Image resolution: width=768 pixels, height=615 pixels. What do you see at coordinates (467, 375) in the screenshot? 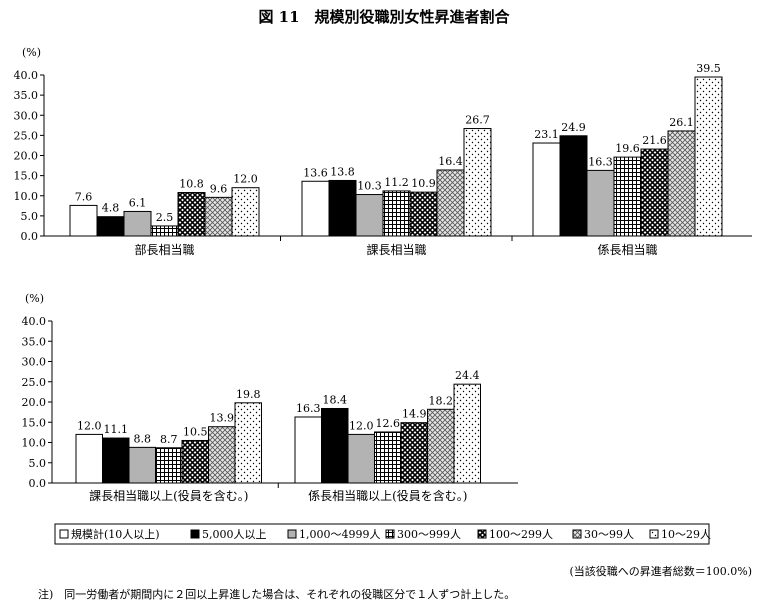
I see `bar-value-label: 24.4` at bounding box center [467, 375].